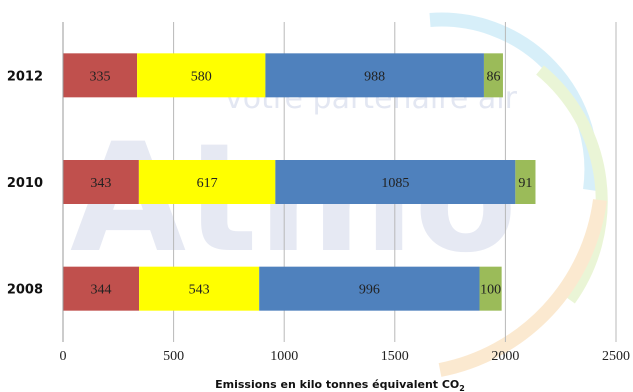 The image size is (633, 392). Describe the element at coordinates (25, 290) in the screenshot. I see `category-label-2008: 2008` at that location.